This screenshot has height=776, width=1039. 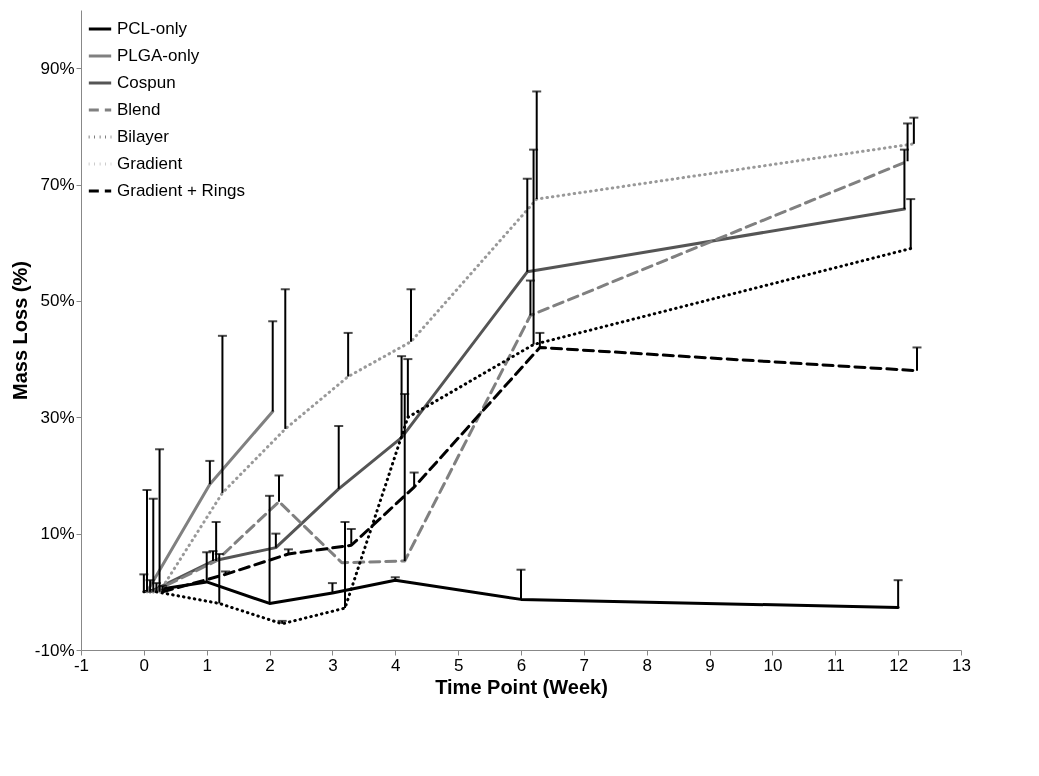 I want to click on legend-label: Gradient + Rings, so click(x=181, y=190).